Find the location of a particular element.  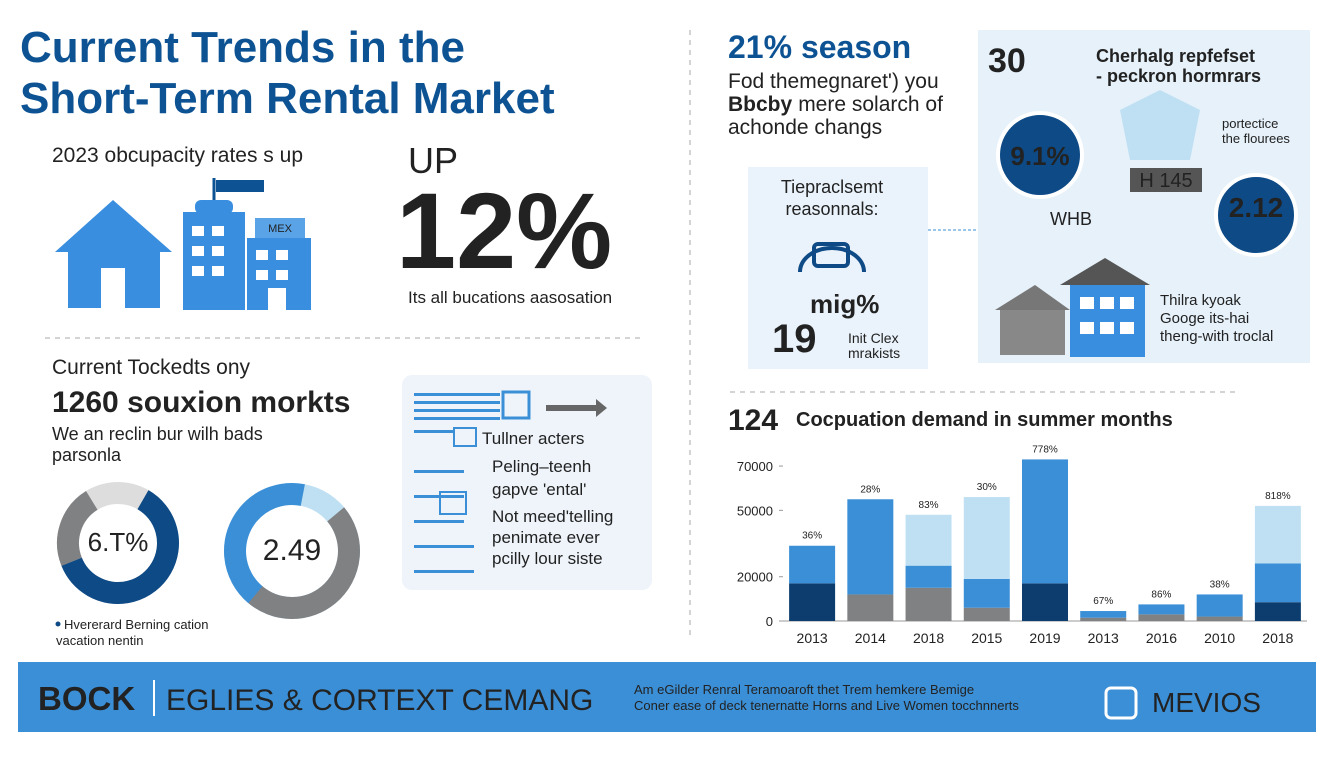

list-item: gapve 'ental' is located at coordinates (539, 489).